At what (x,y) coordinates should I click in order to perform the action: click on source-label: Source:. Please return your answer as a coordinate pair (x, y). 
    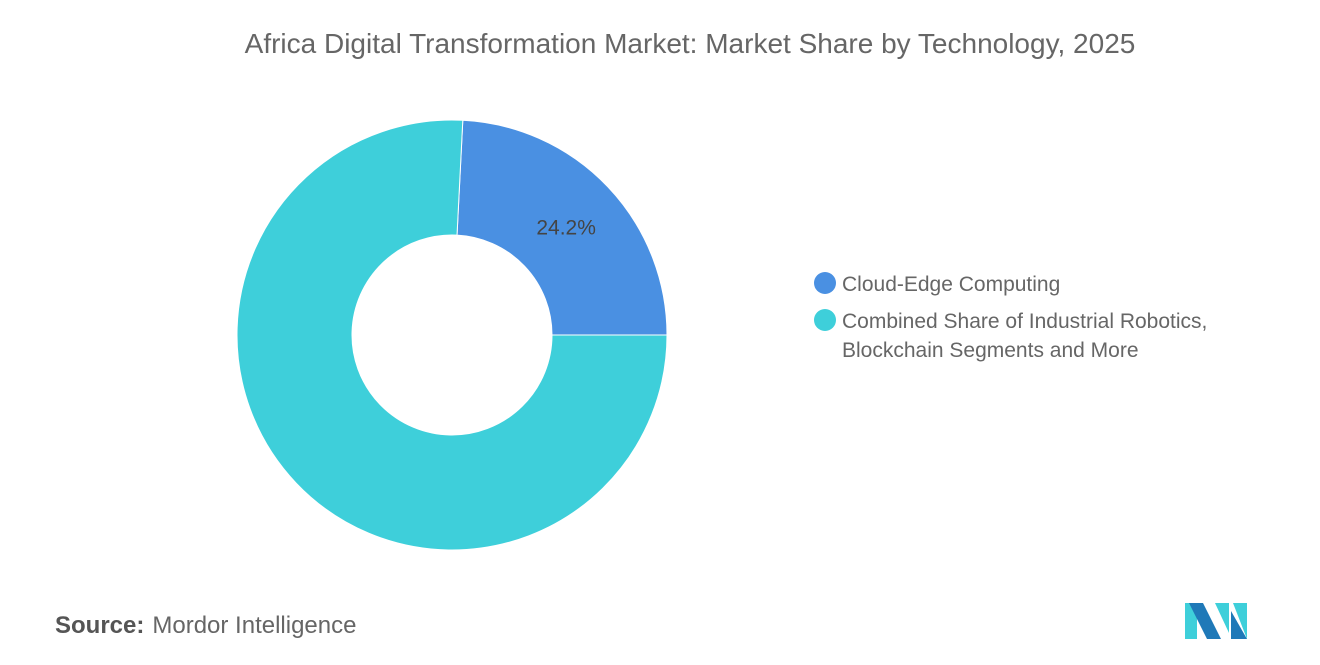
    Looking at the image, I should click on (100, 625).